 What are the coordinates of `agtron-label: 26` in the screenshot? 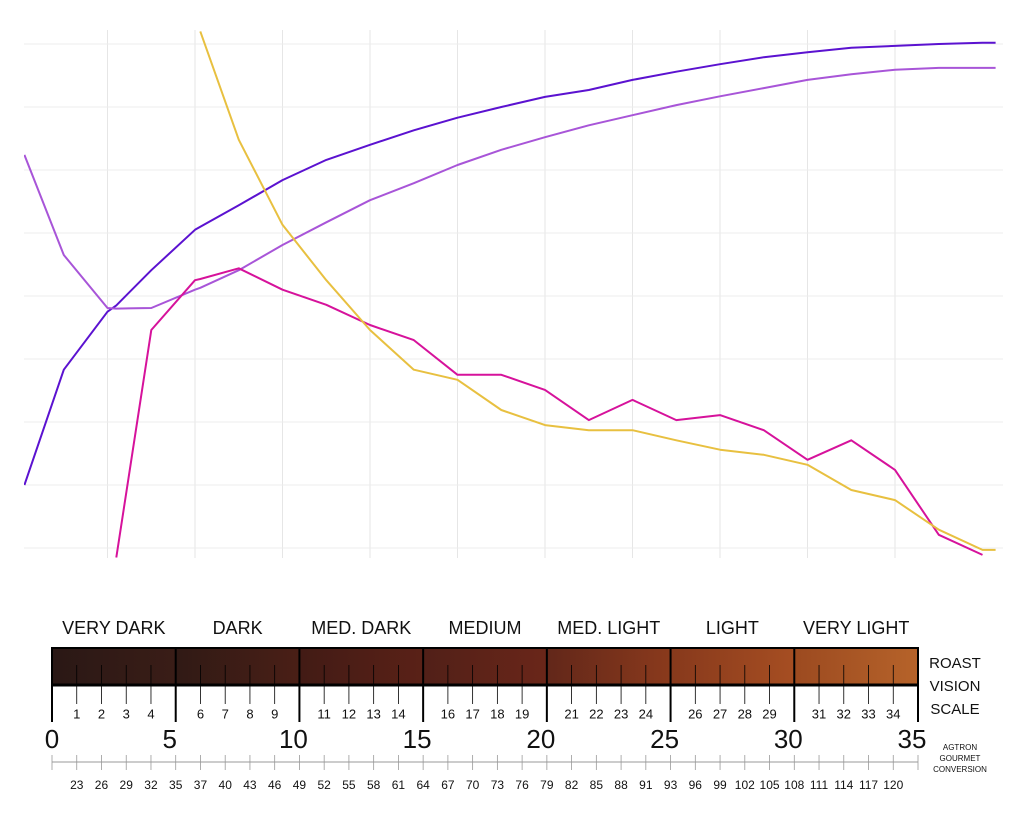 It's located at (102, 785).